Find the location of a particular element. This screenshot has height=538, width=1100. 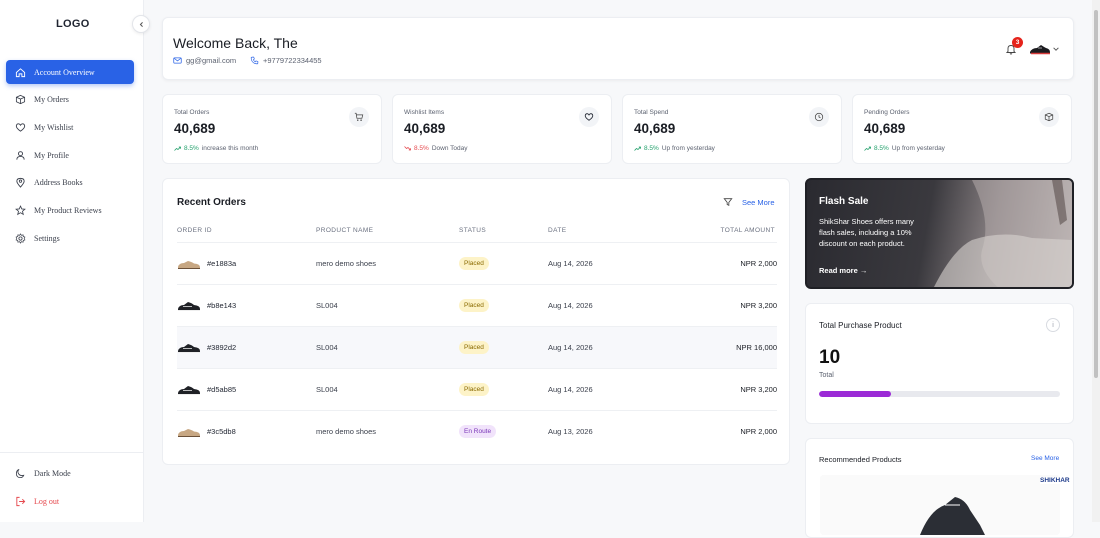

sidebar-item-label: Settings is located at coordinates (47, 238).